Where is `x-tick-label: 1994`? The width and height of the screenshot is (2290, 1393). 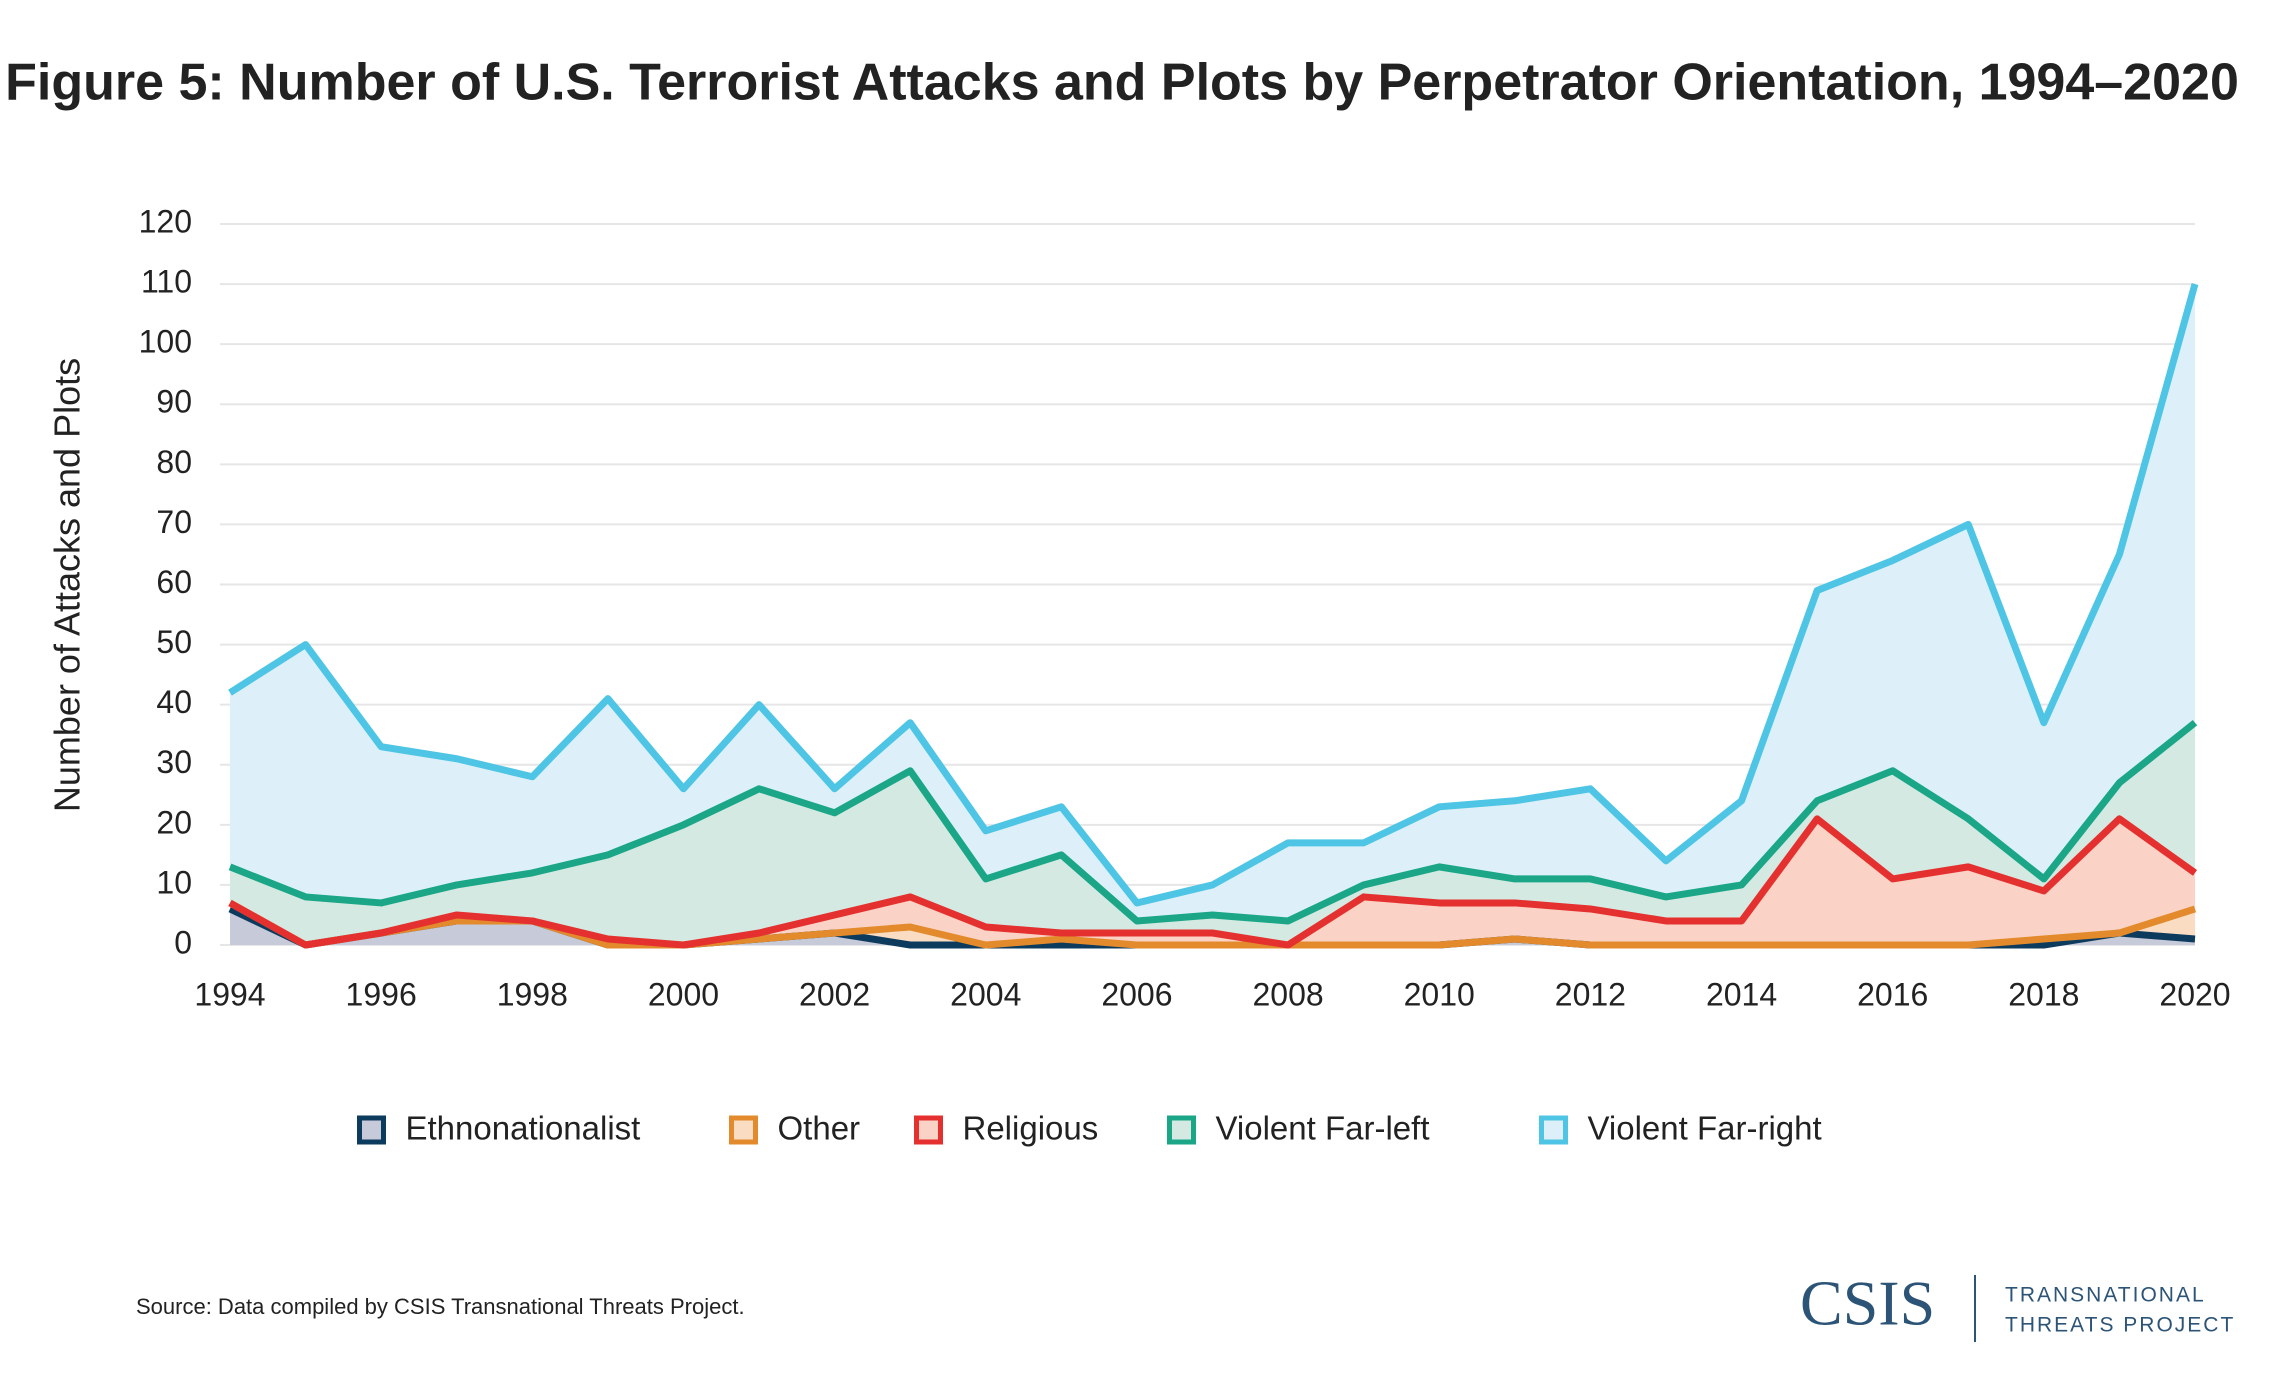
x-tick-label: 1994 is located at coordinates (229, 994).